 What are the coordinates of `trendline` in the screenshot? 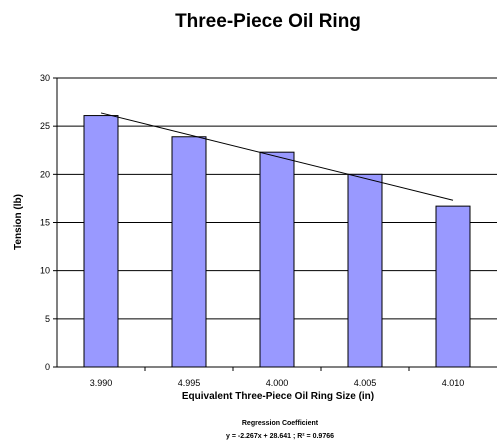 It's located at (277, 156).